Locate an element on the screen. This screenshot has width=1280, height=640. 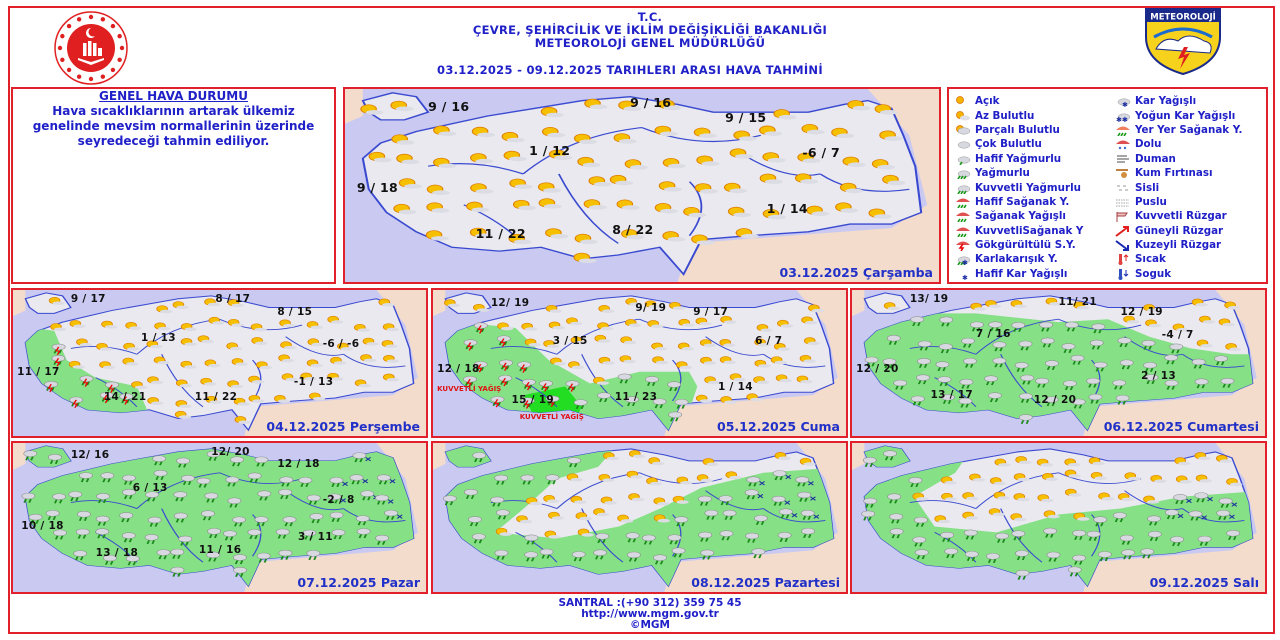
footer-url: http://www.mgm.gov.tr is located at coordinates (650, 614).